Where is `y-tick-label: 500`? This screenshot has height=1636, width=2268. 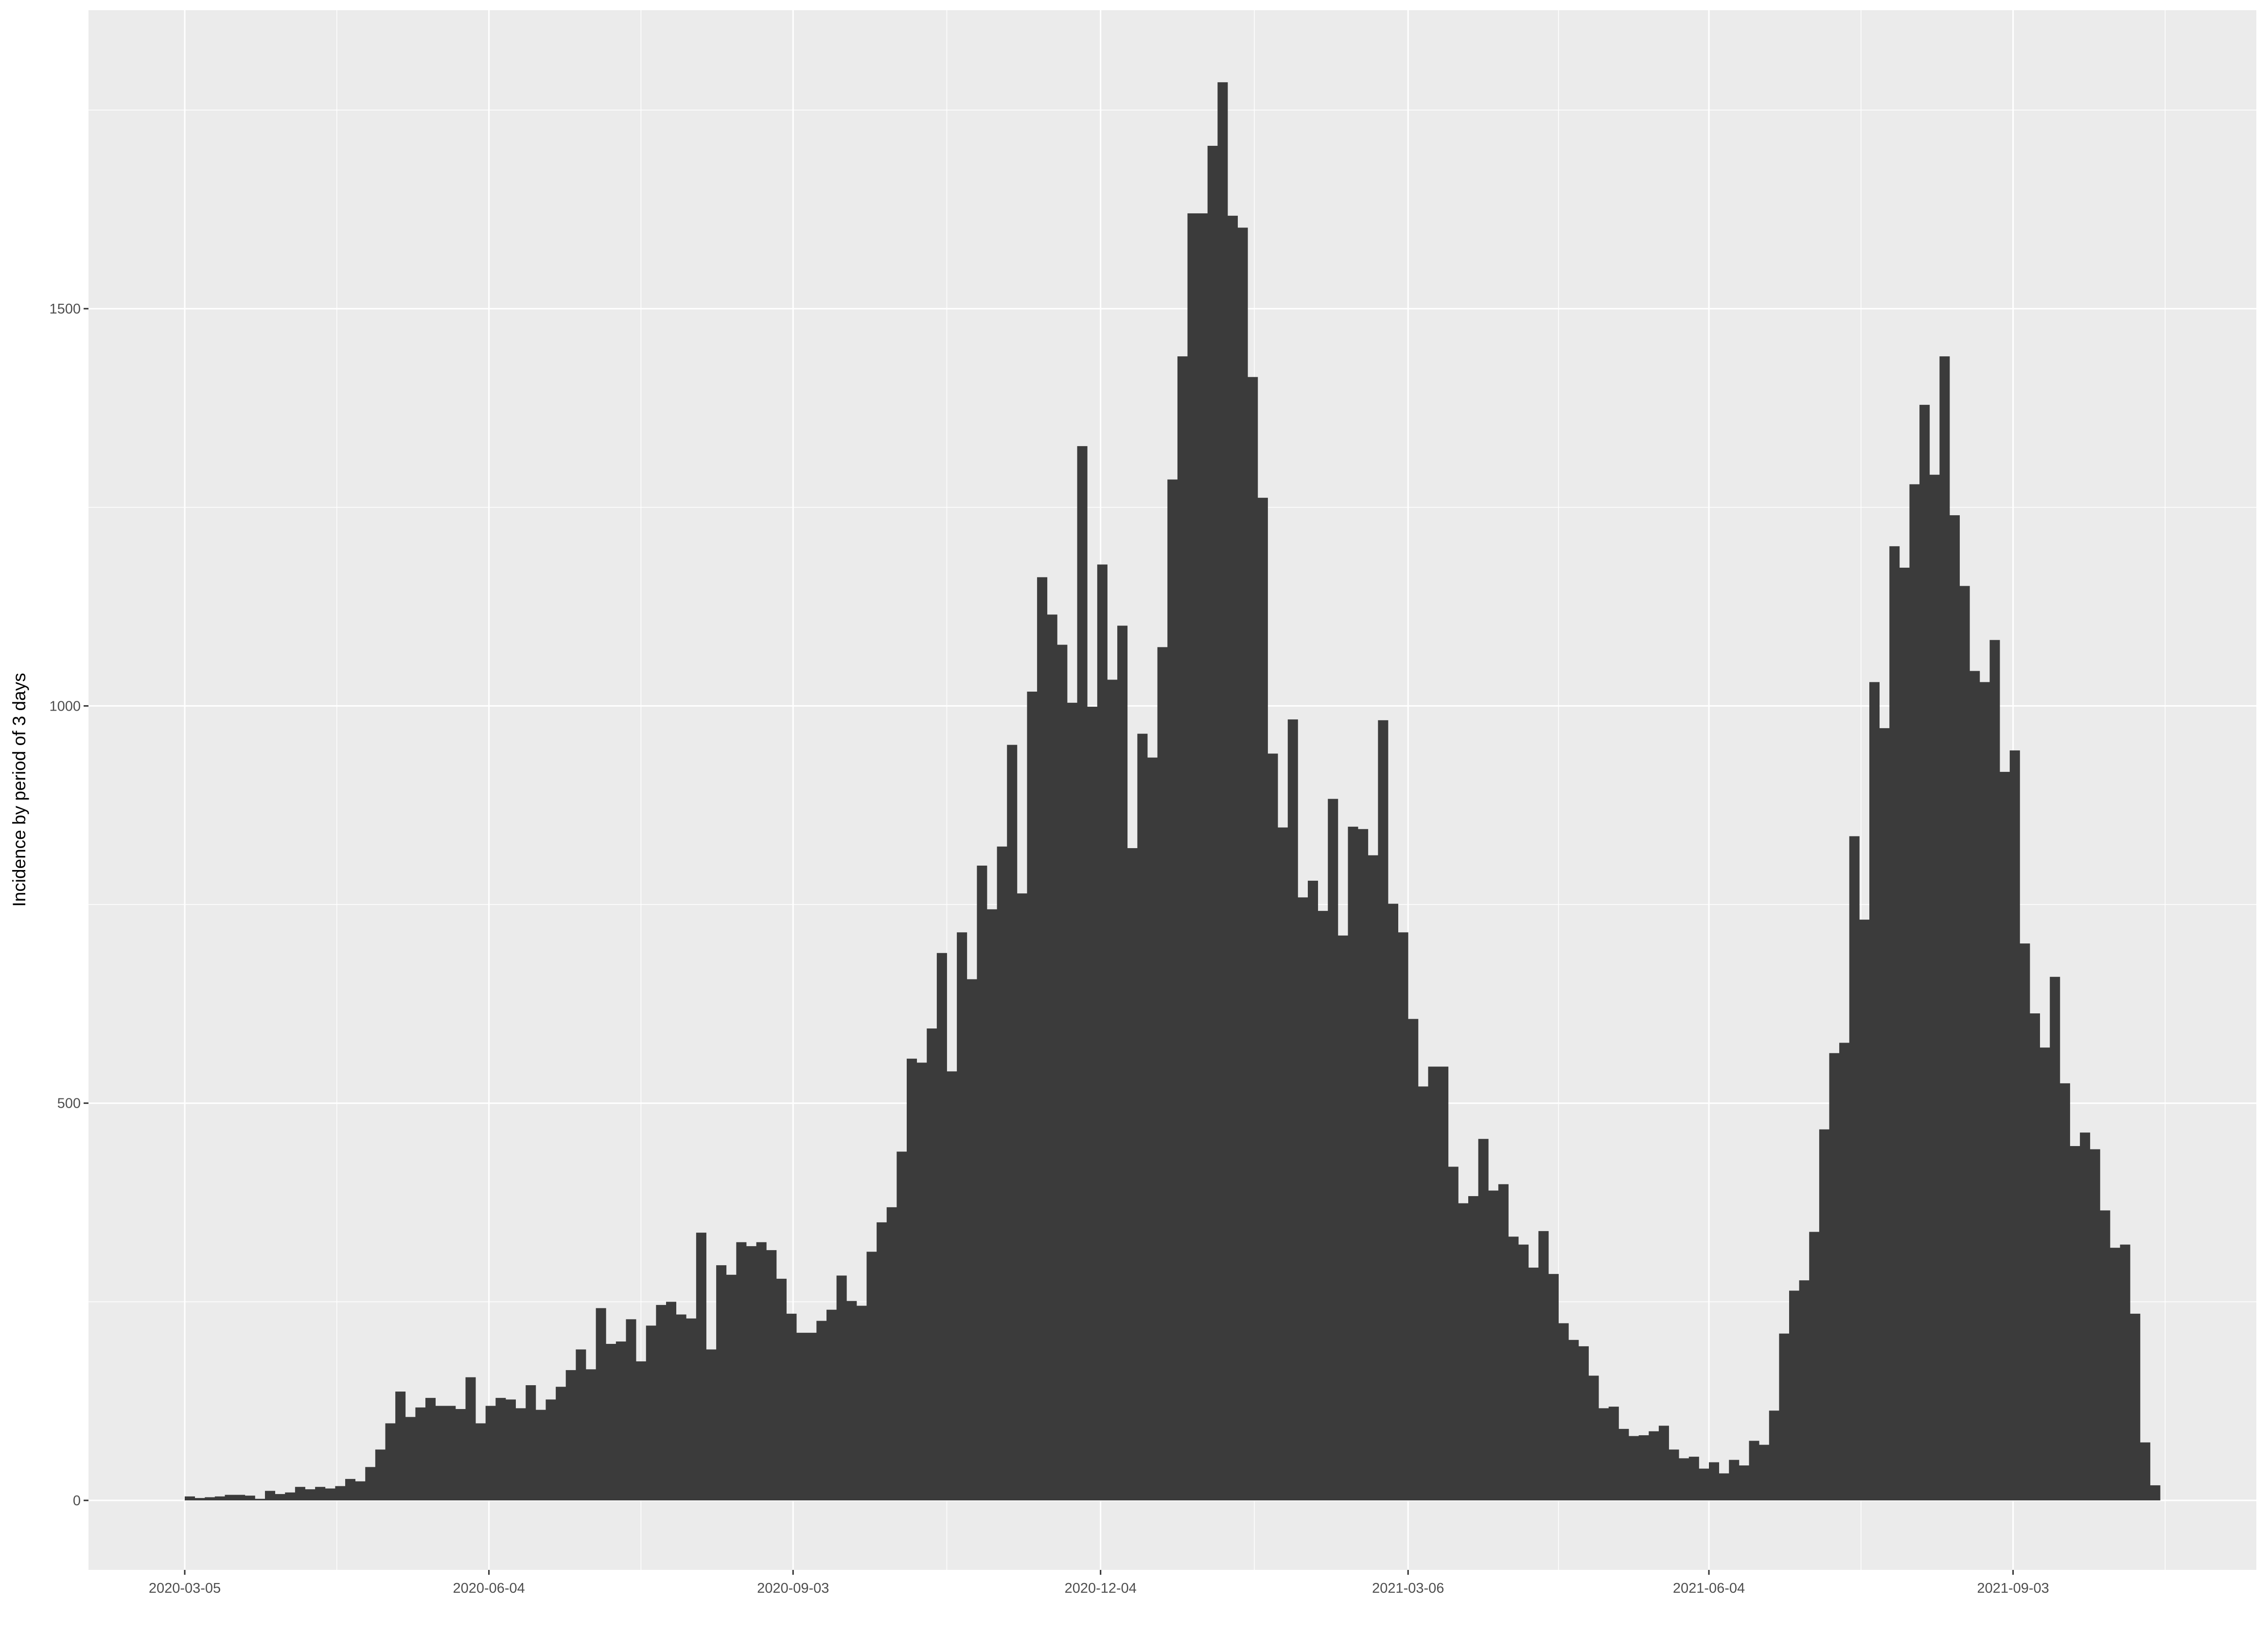 y-tick-label: 500 is located at coordinates (69, 1104).